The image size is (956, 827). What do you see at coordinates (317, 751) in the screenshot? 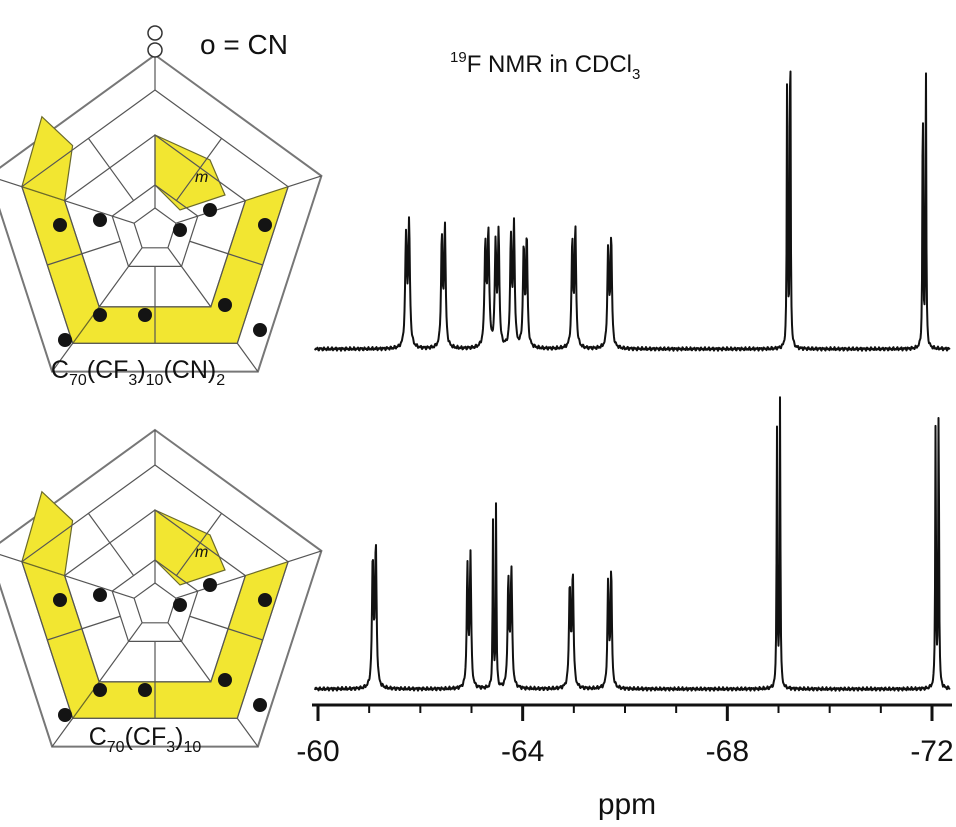
I see `x-tick-label: -60` at bounding box center [317, 751].